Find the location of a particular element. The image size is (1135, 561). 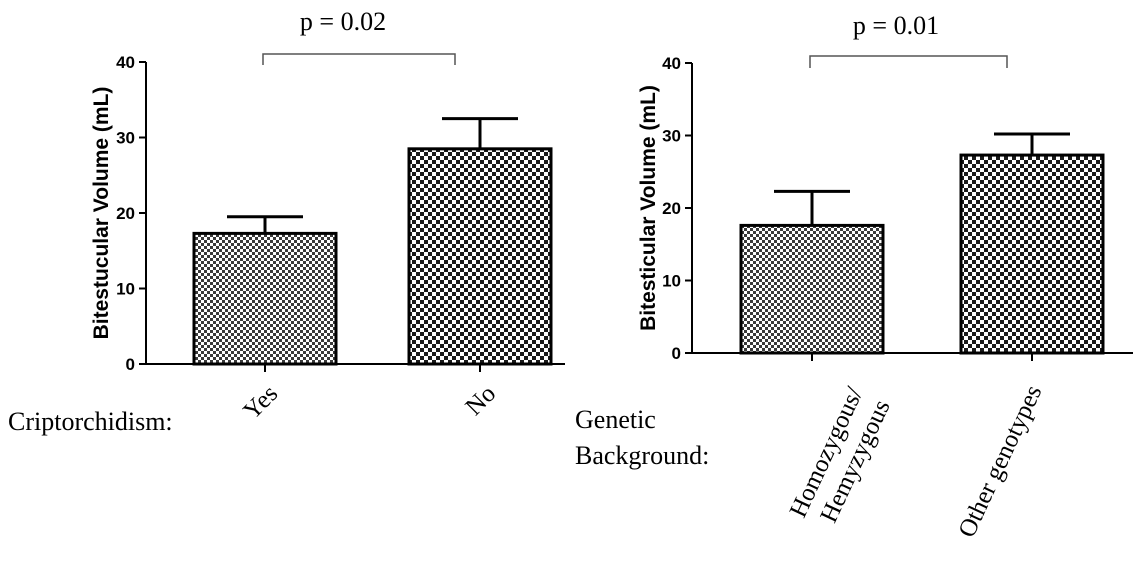

group-label-line: Background: is located at coordinates (642, 455).